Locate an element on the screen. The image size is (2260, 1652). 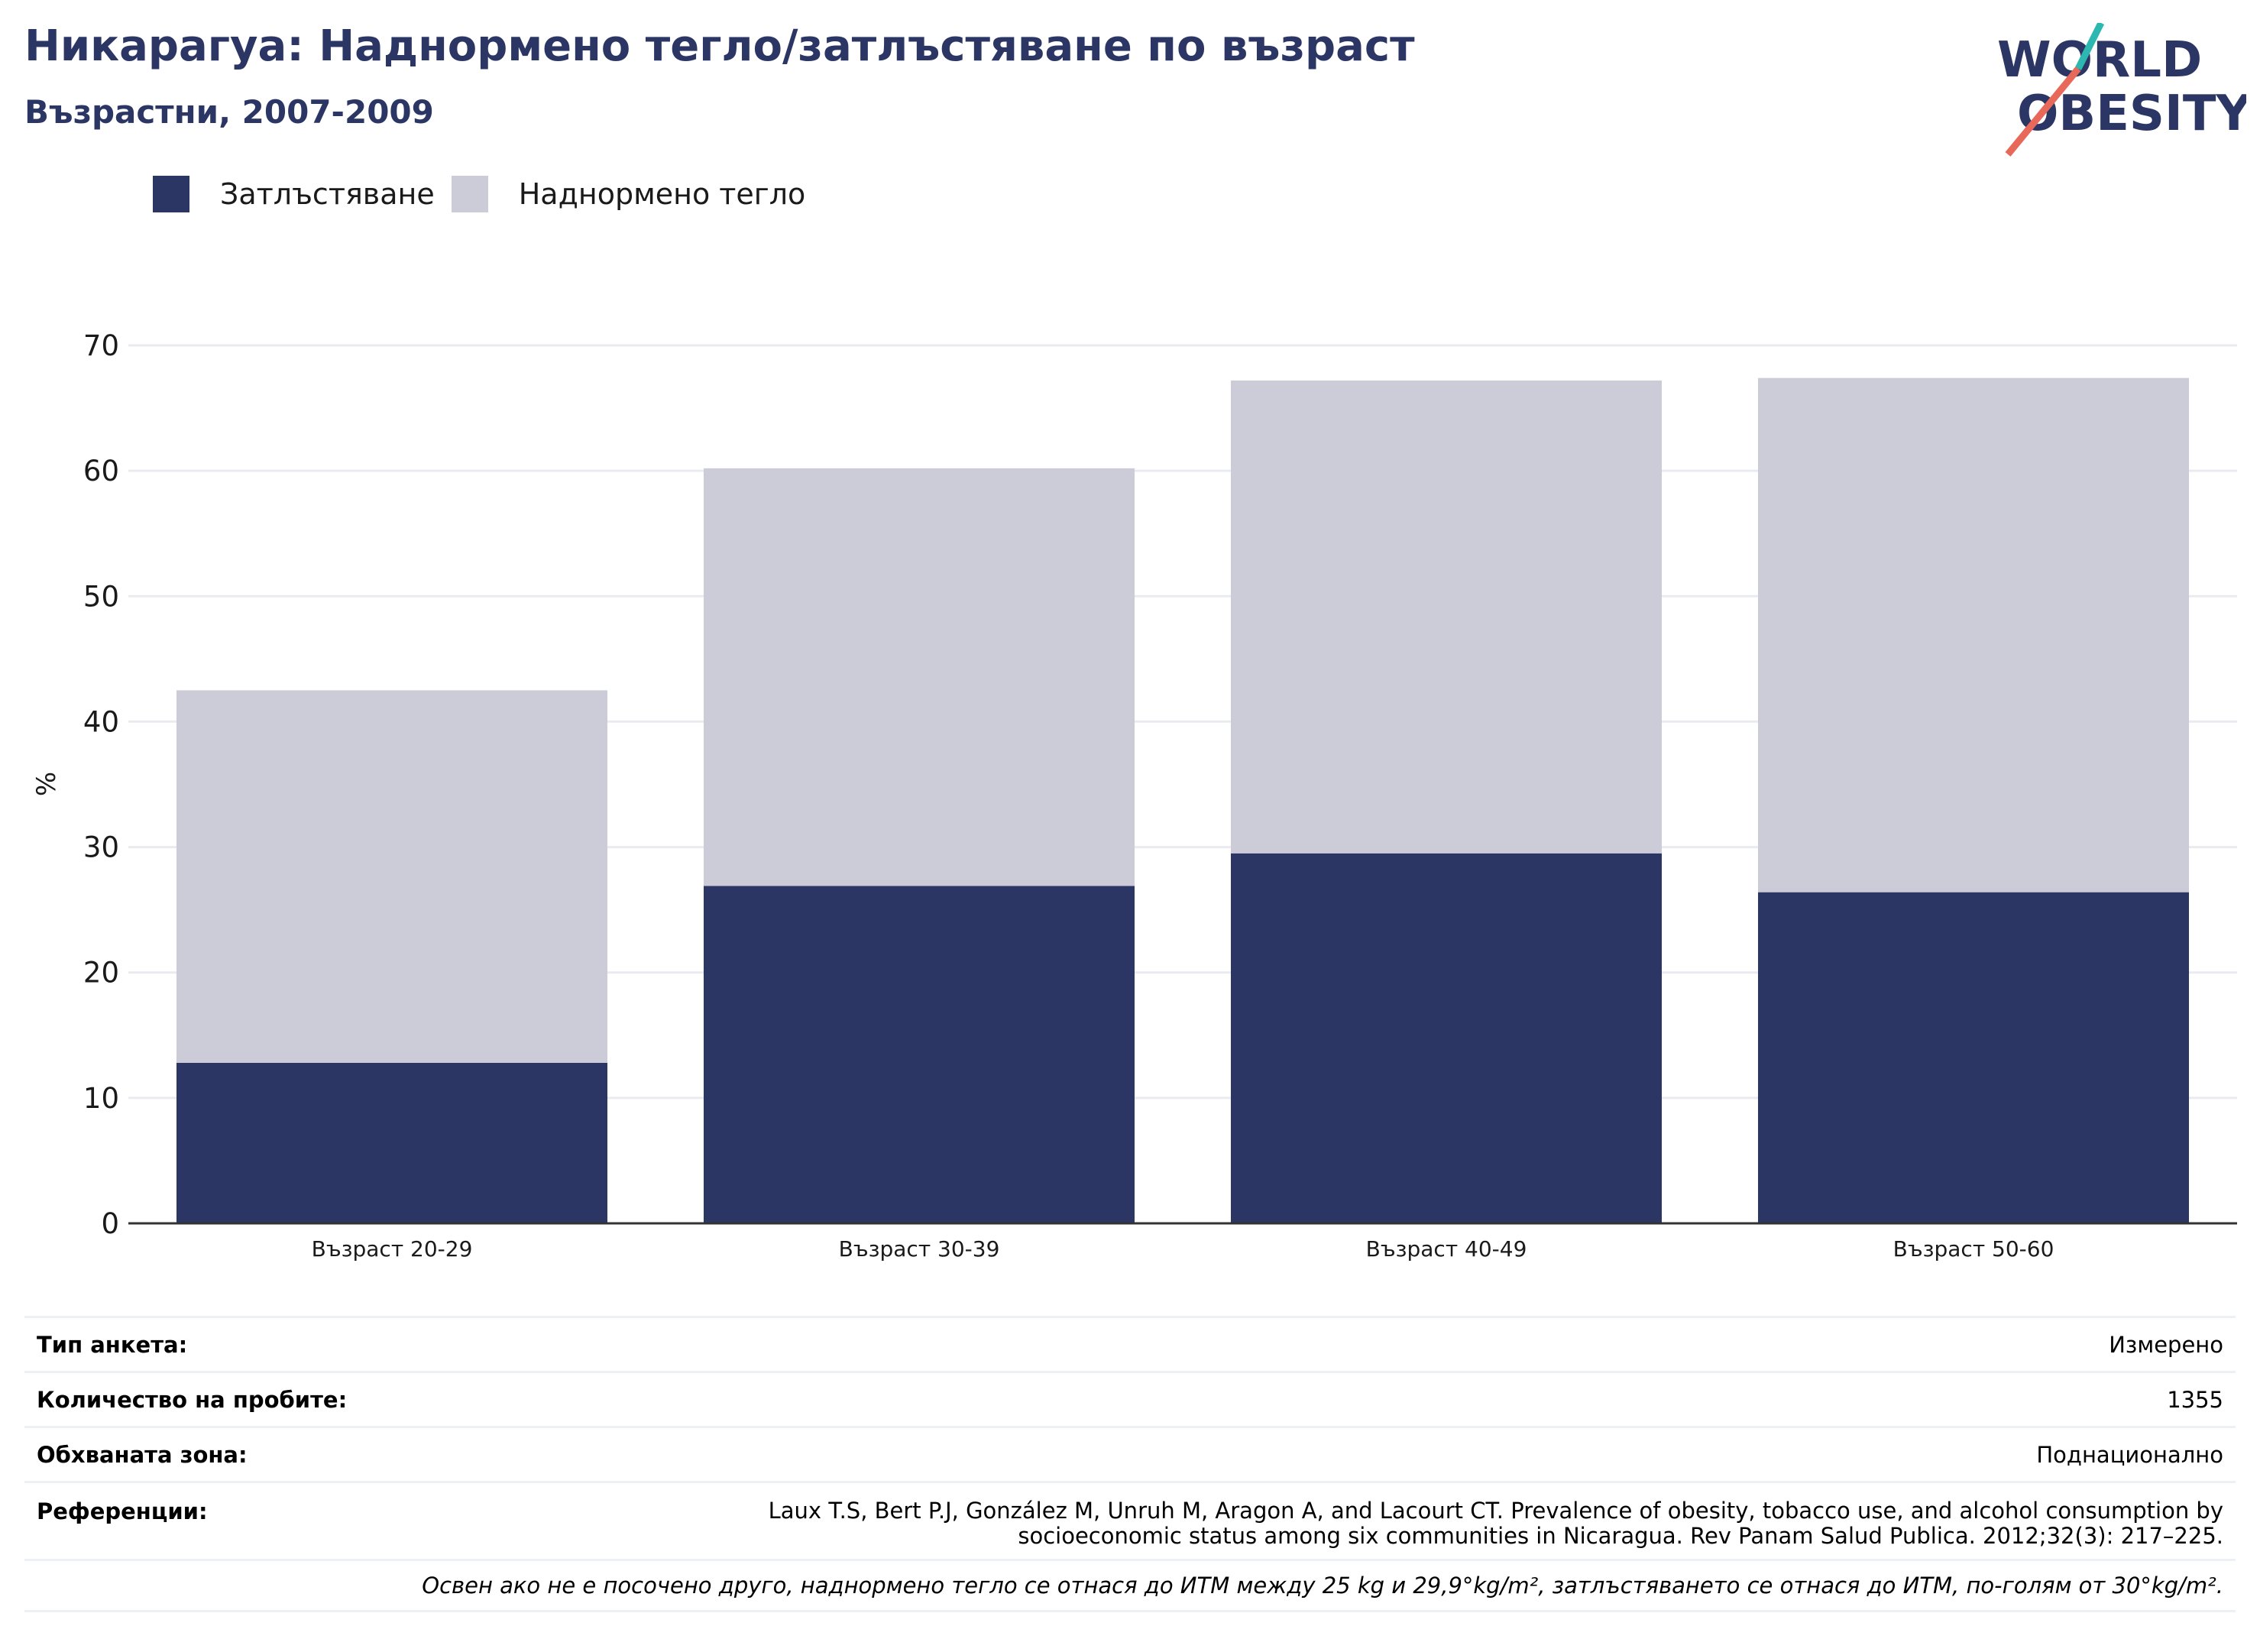
info-key-references: Референции: is located at coordinates (123, 1511).